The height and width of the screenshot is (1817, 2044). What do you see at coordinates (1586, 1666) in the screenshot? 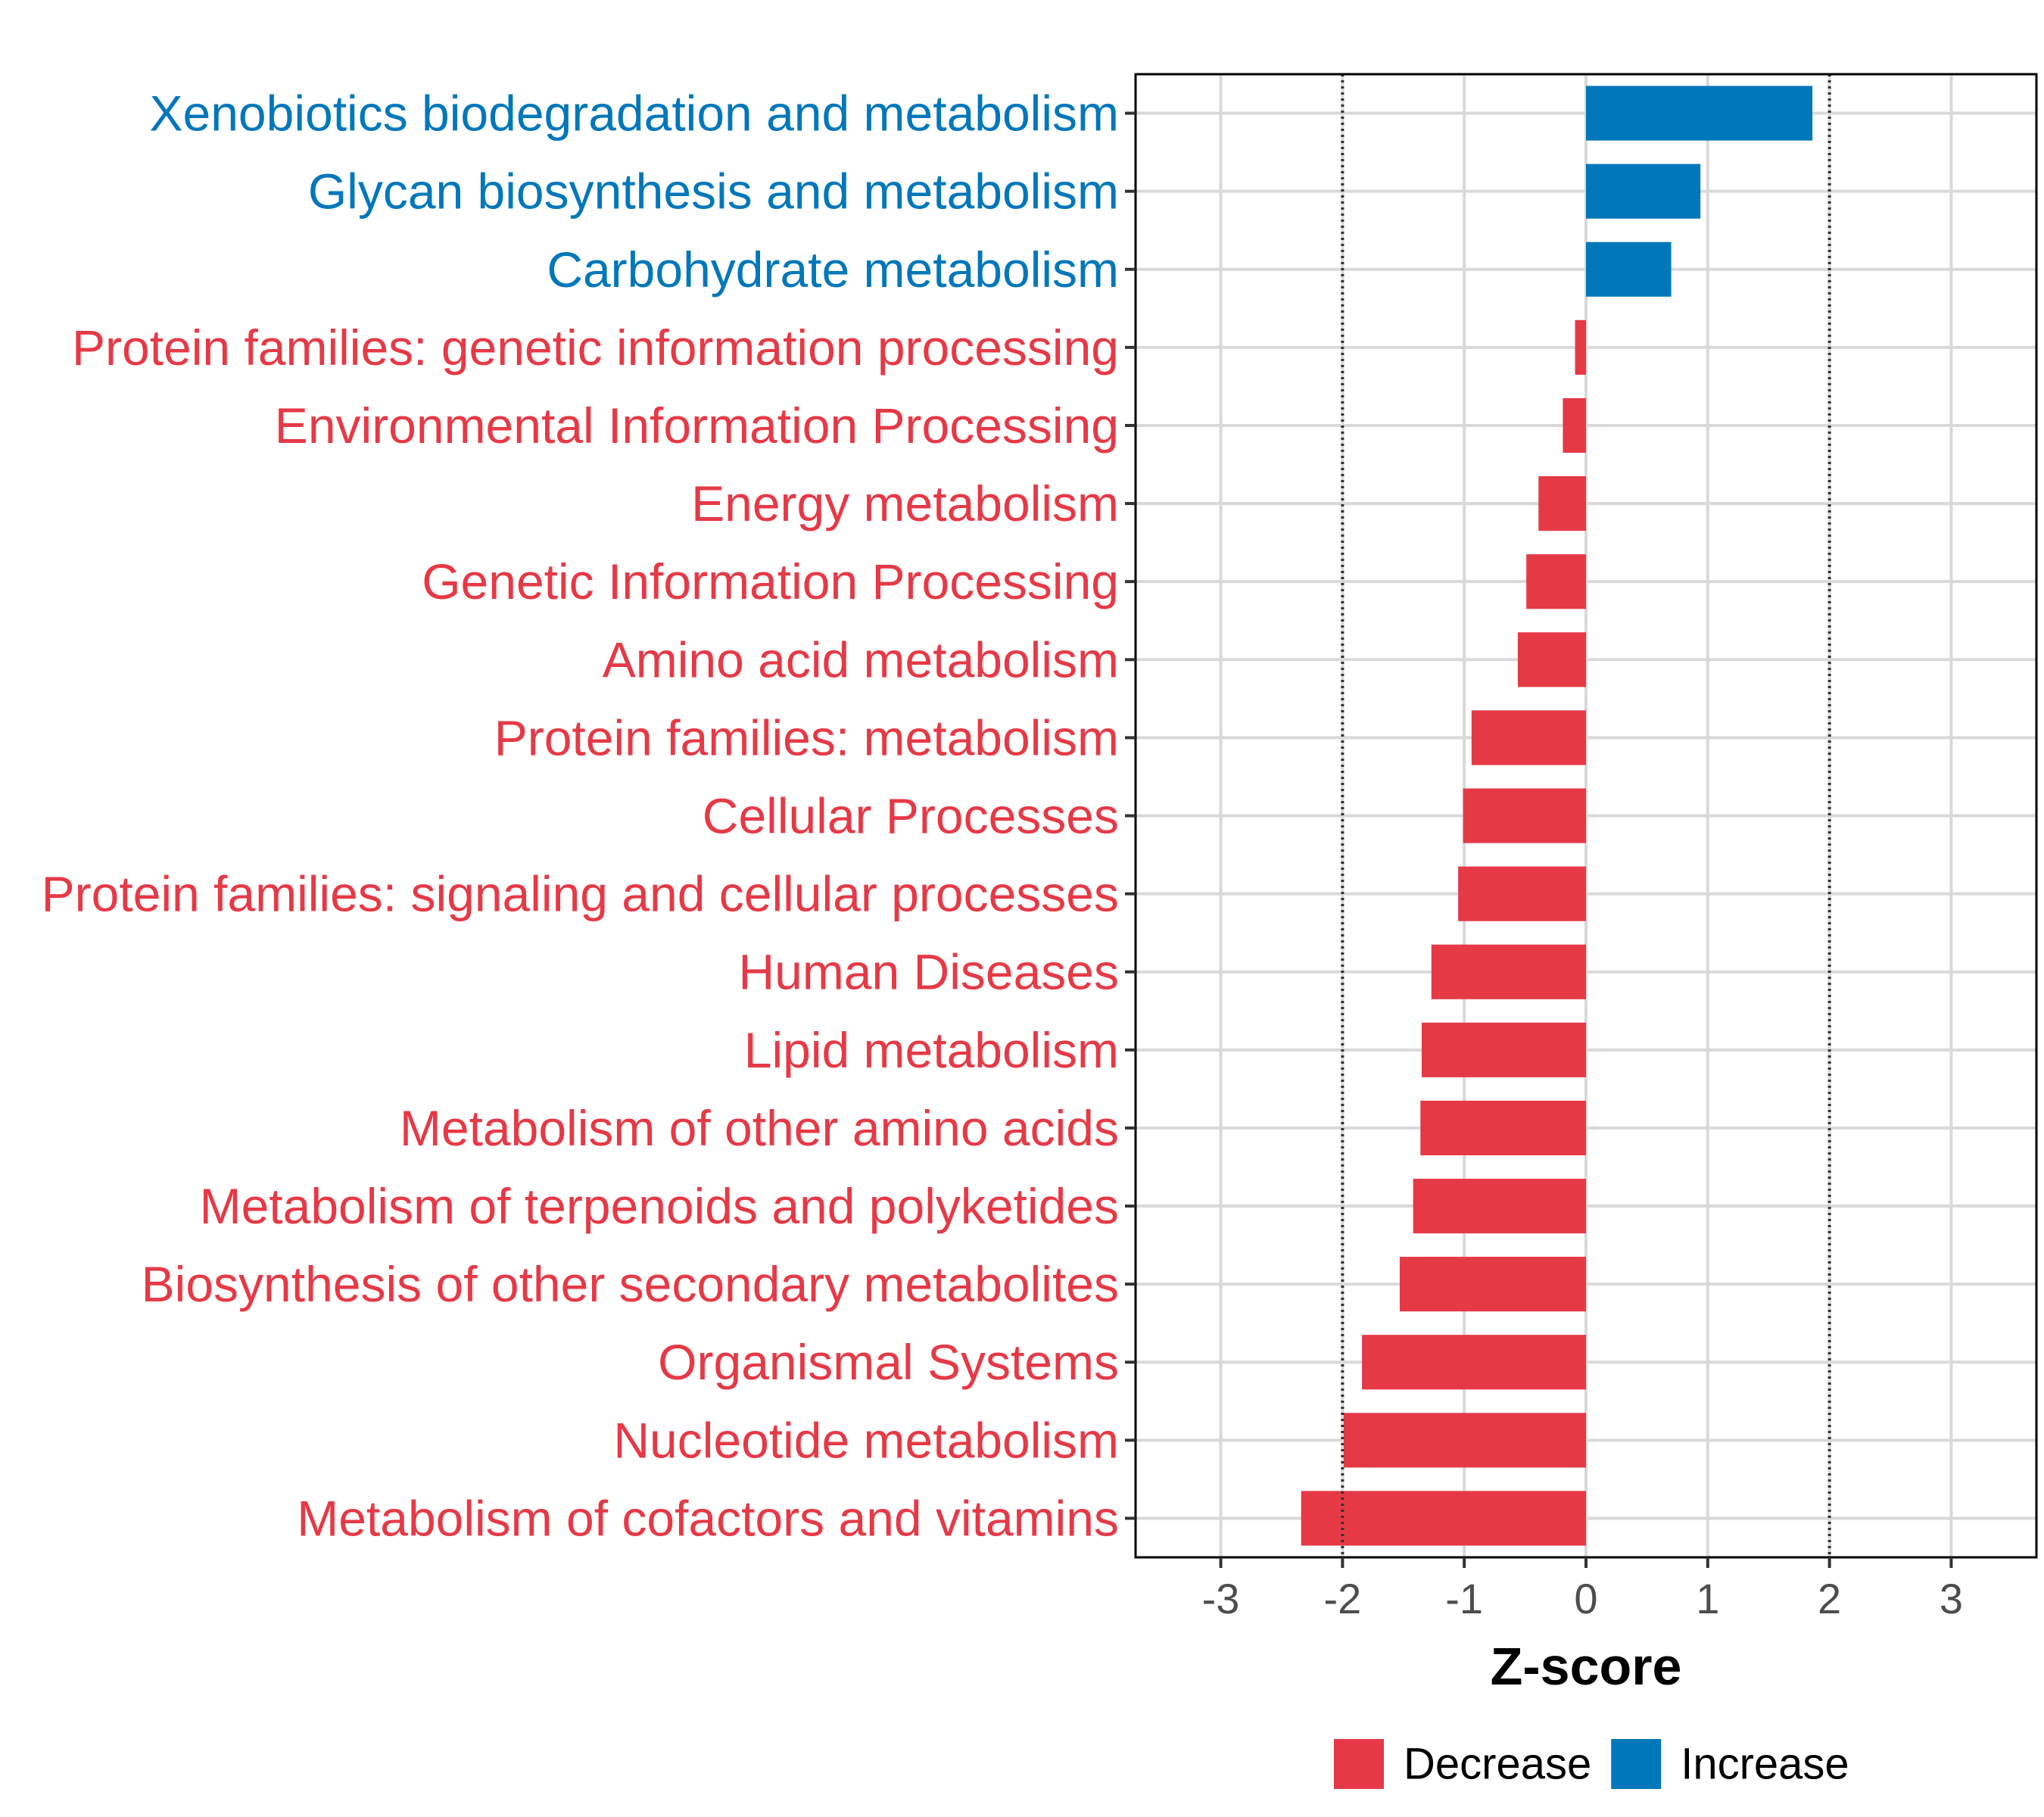
I see `x-axis-title: Z-score` at bounding box center [1586, 1666].